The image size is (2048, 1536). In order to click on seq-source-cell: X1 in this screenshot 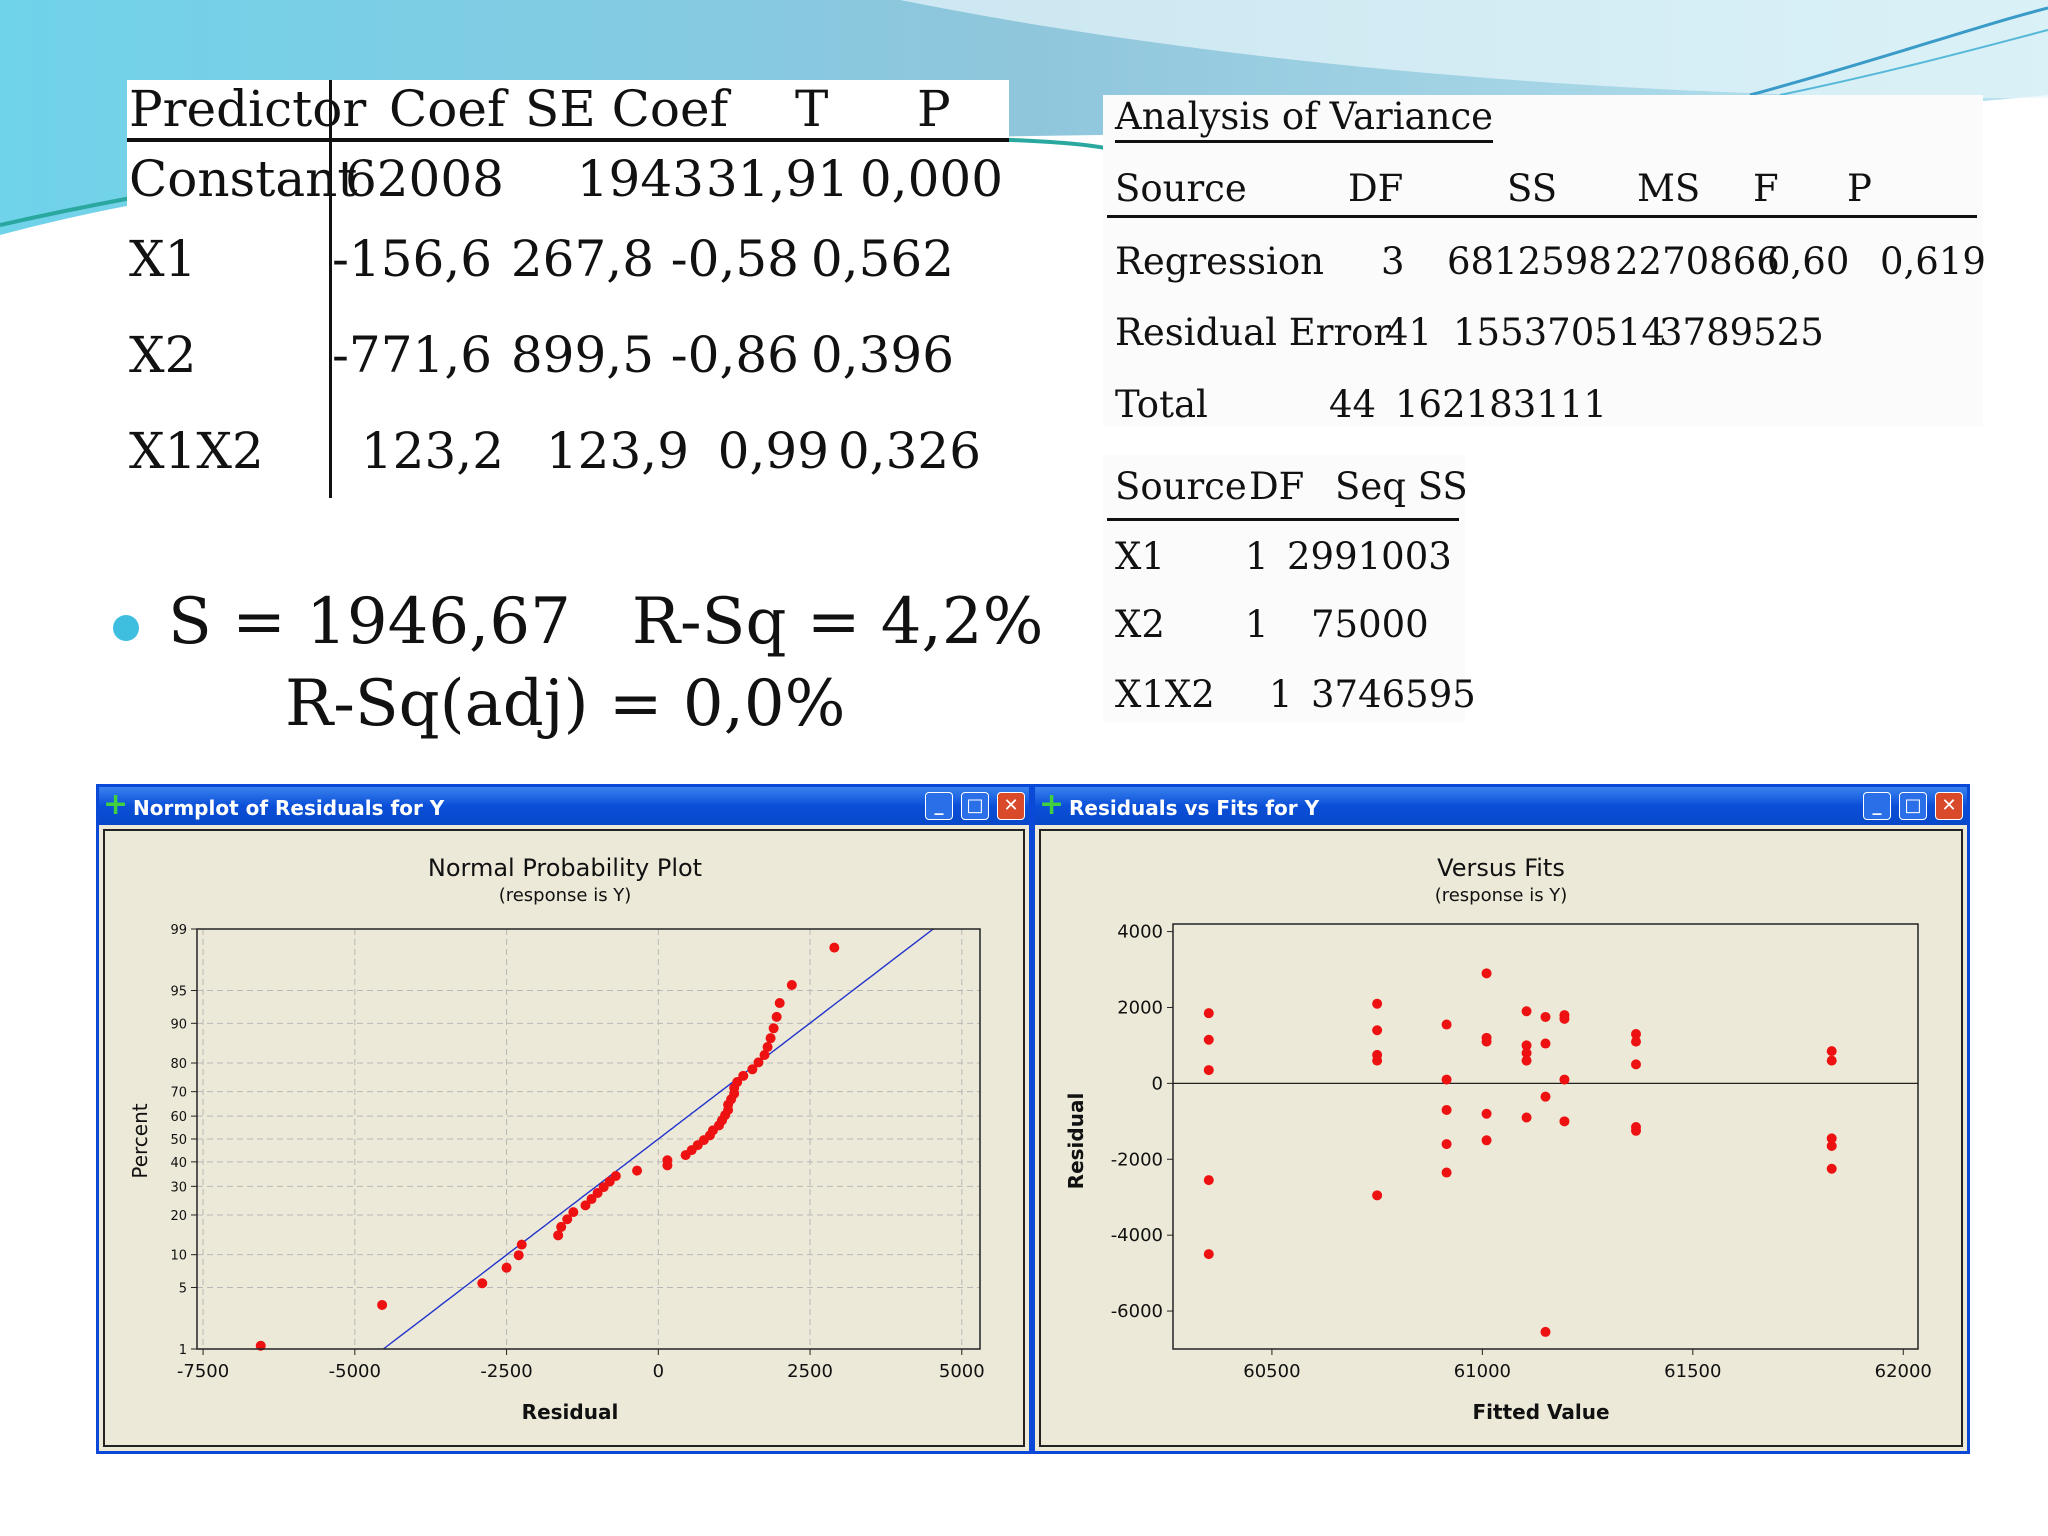, I will do `click(1140, 556)`.